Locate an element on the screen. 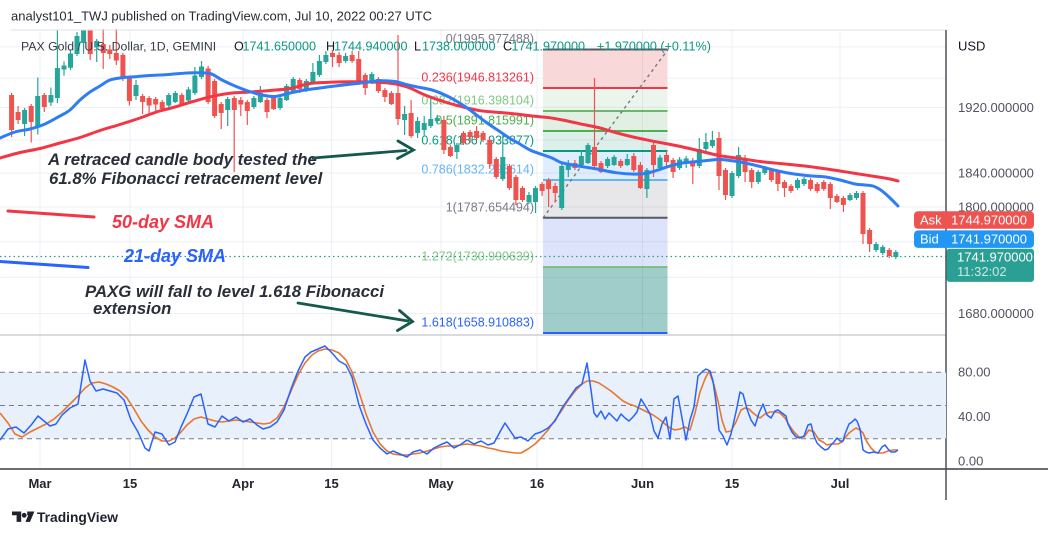 The height and width of the screenshot is (536, 1048). svg-text: 80.00 is located at coordinates (974, 372).